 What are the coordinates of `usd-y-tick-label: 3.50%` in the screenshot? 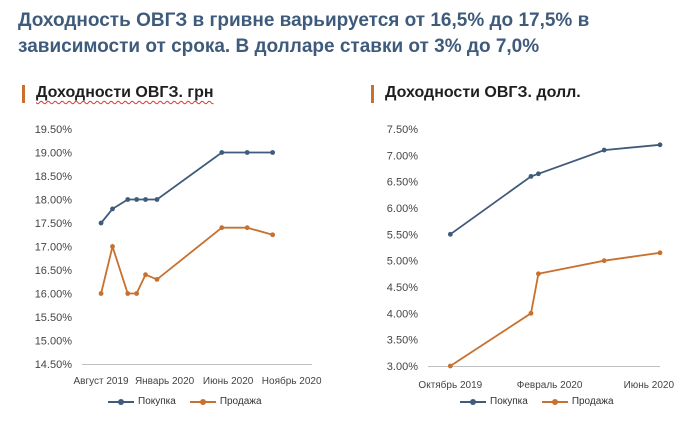 It's located at (402, 341).